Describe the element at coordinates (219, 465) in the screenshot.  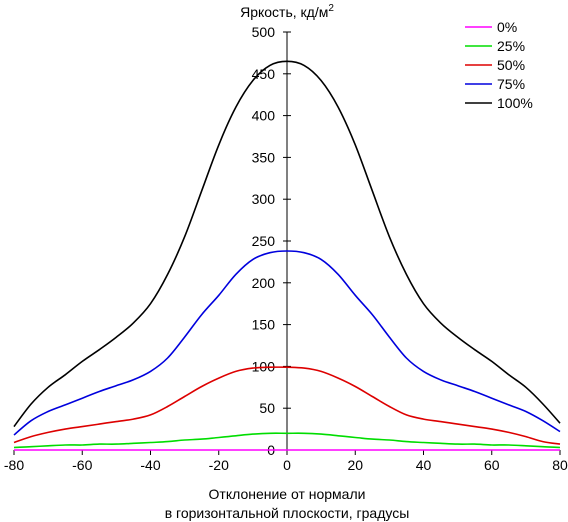
I see `x-tick-label: -20` at that location.